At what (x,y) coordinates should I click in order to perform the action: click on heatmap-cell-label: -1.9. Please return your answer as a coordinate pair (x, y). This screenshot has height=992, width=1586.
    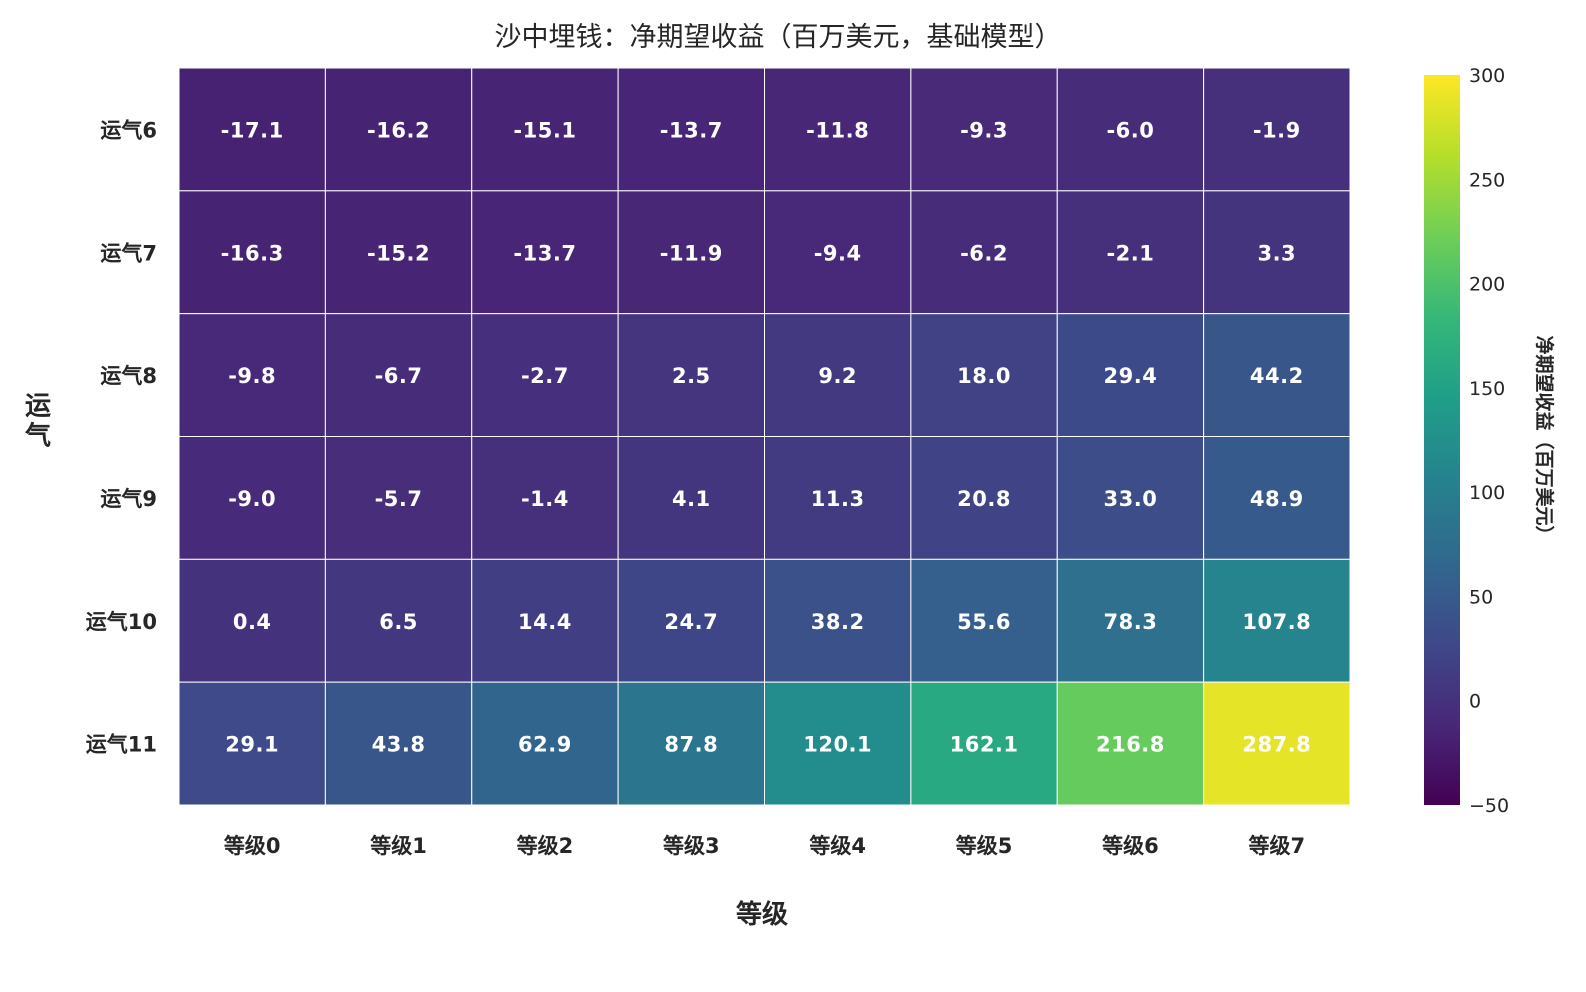
    Looking at the image, I should click on (1277, 130).